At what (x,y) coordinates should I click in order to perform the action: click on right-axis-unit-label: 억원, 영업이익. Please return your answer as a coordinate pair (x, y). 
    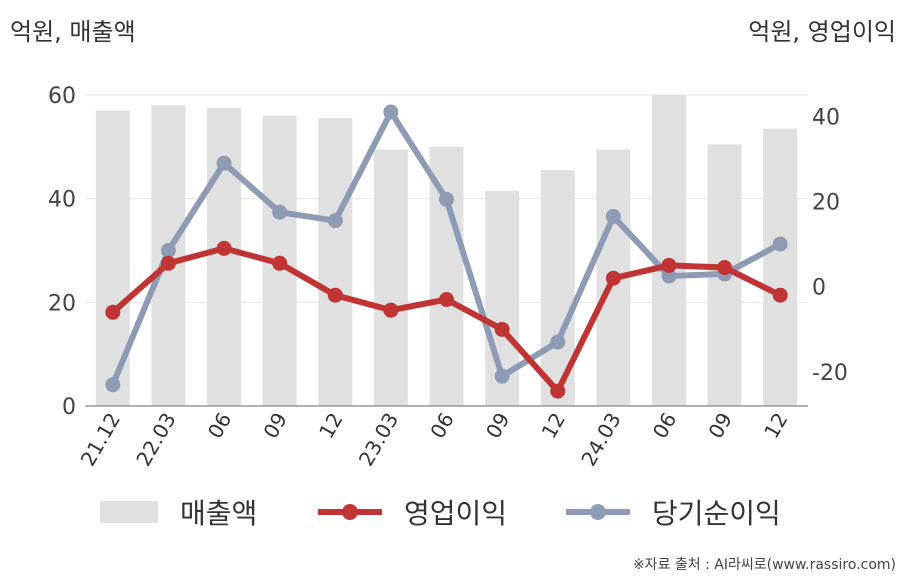
    Looking at the image, I should click on (822, 32).